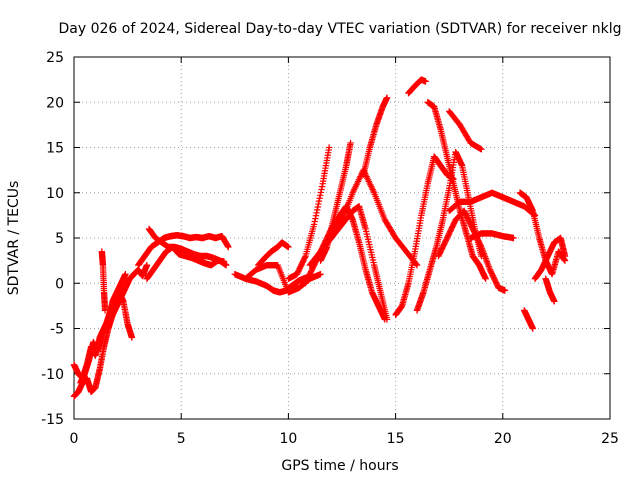  What do you see at coordinates (550, 290) in the screenshot?
I see `series-end-d` at bounding box center [550, 290].